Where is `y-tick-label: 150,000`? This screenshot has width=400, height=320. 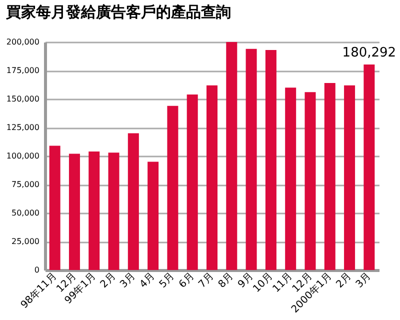
y-tick-label: 150,000 is located at coordinates (23, 99).